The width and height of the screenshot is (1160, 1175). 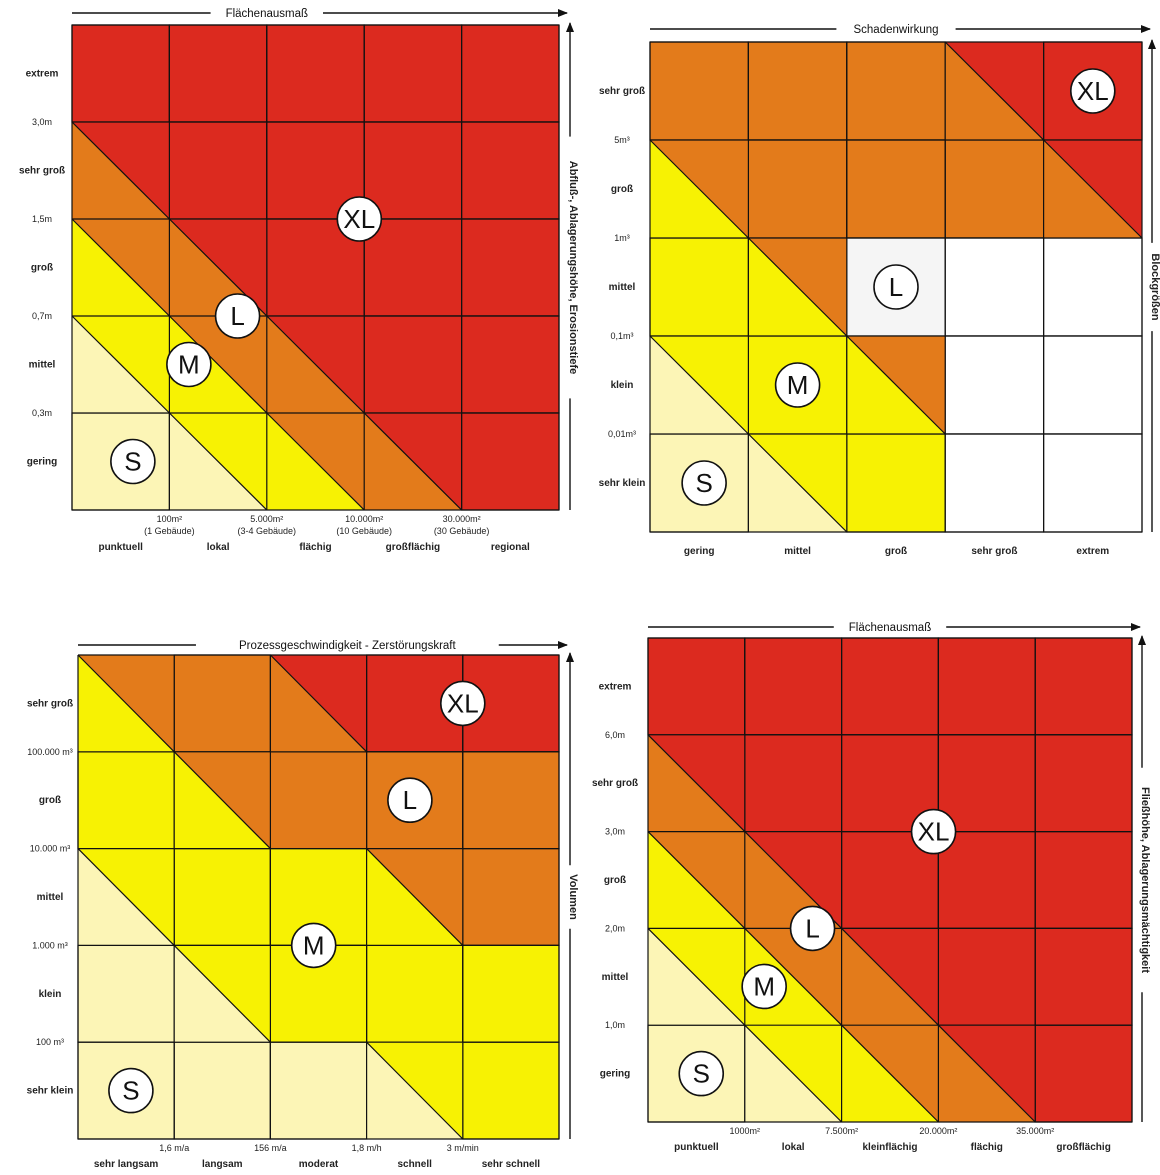 I want to click on x-tick-label: 35.000m², so click(x=1035, y=1131).